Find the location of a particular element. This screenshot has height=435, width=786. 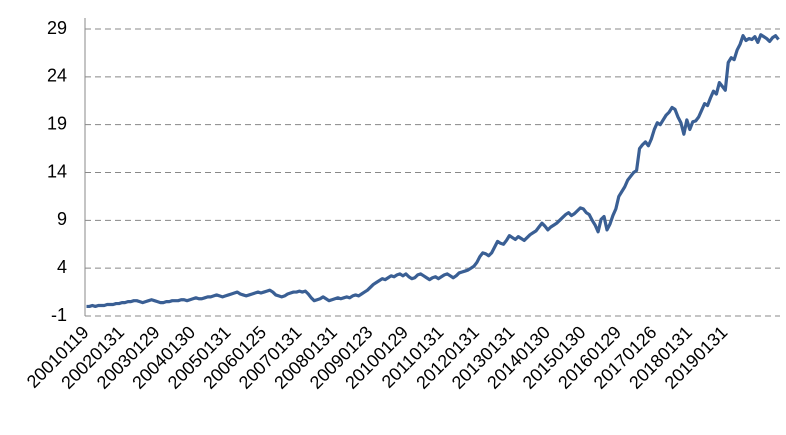

y-tick-label: 29 is located at coordinates (57, 28).